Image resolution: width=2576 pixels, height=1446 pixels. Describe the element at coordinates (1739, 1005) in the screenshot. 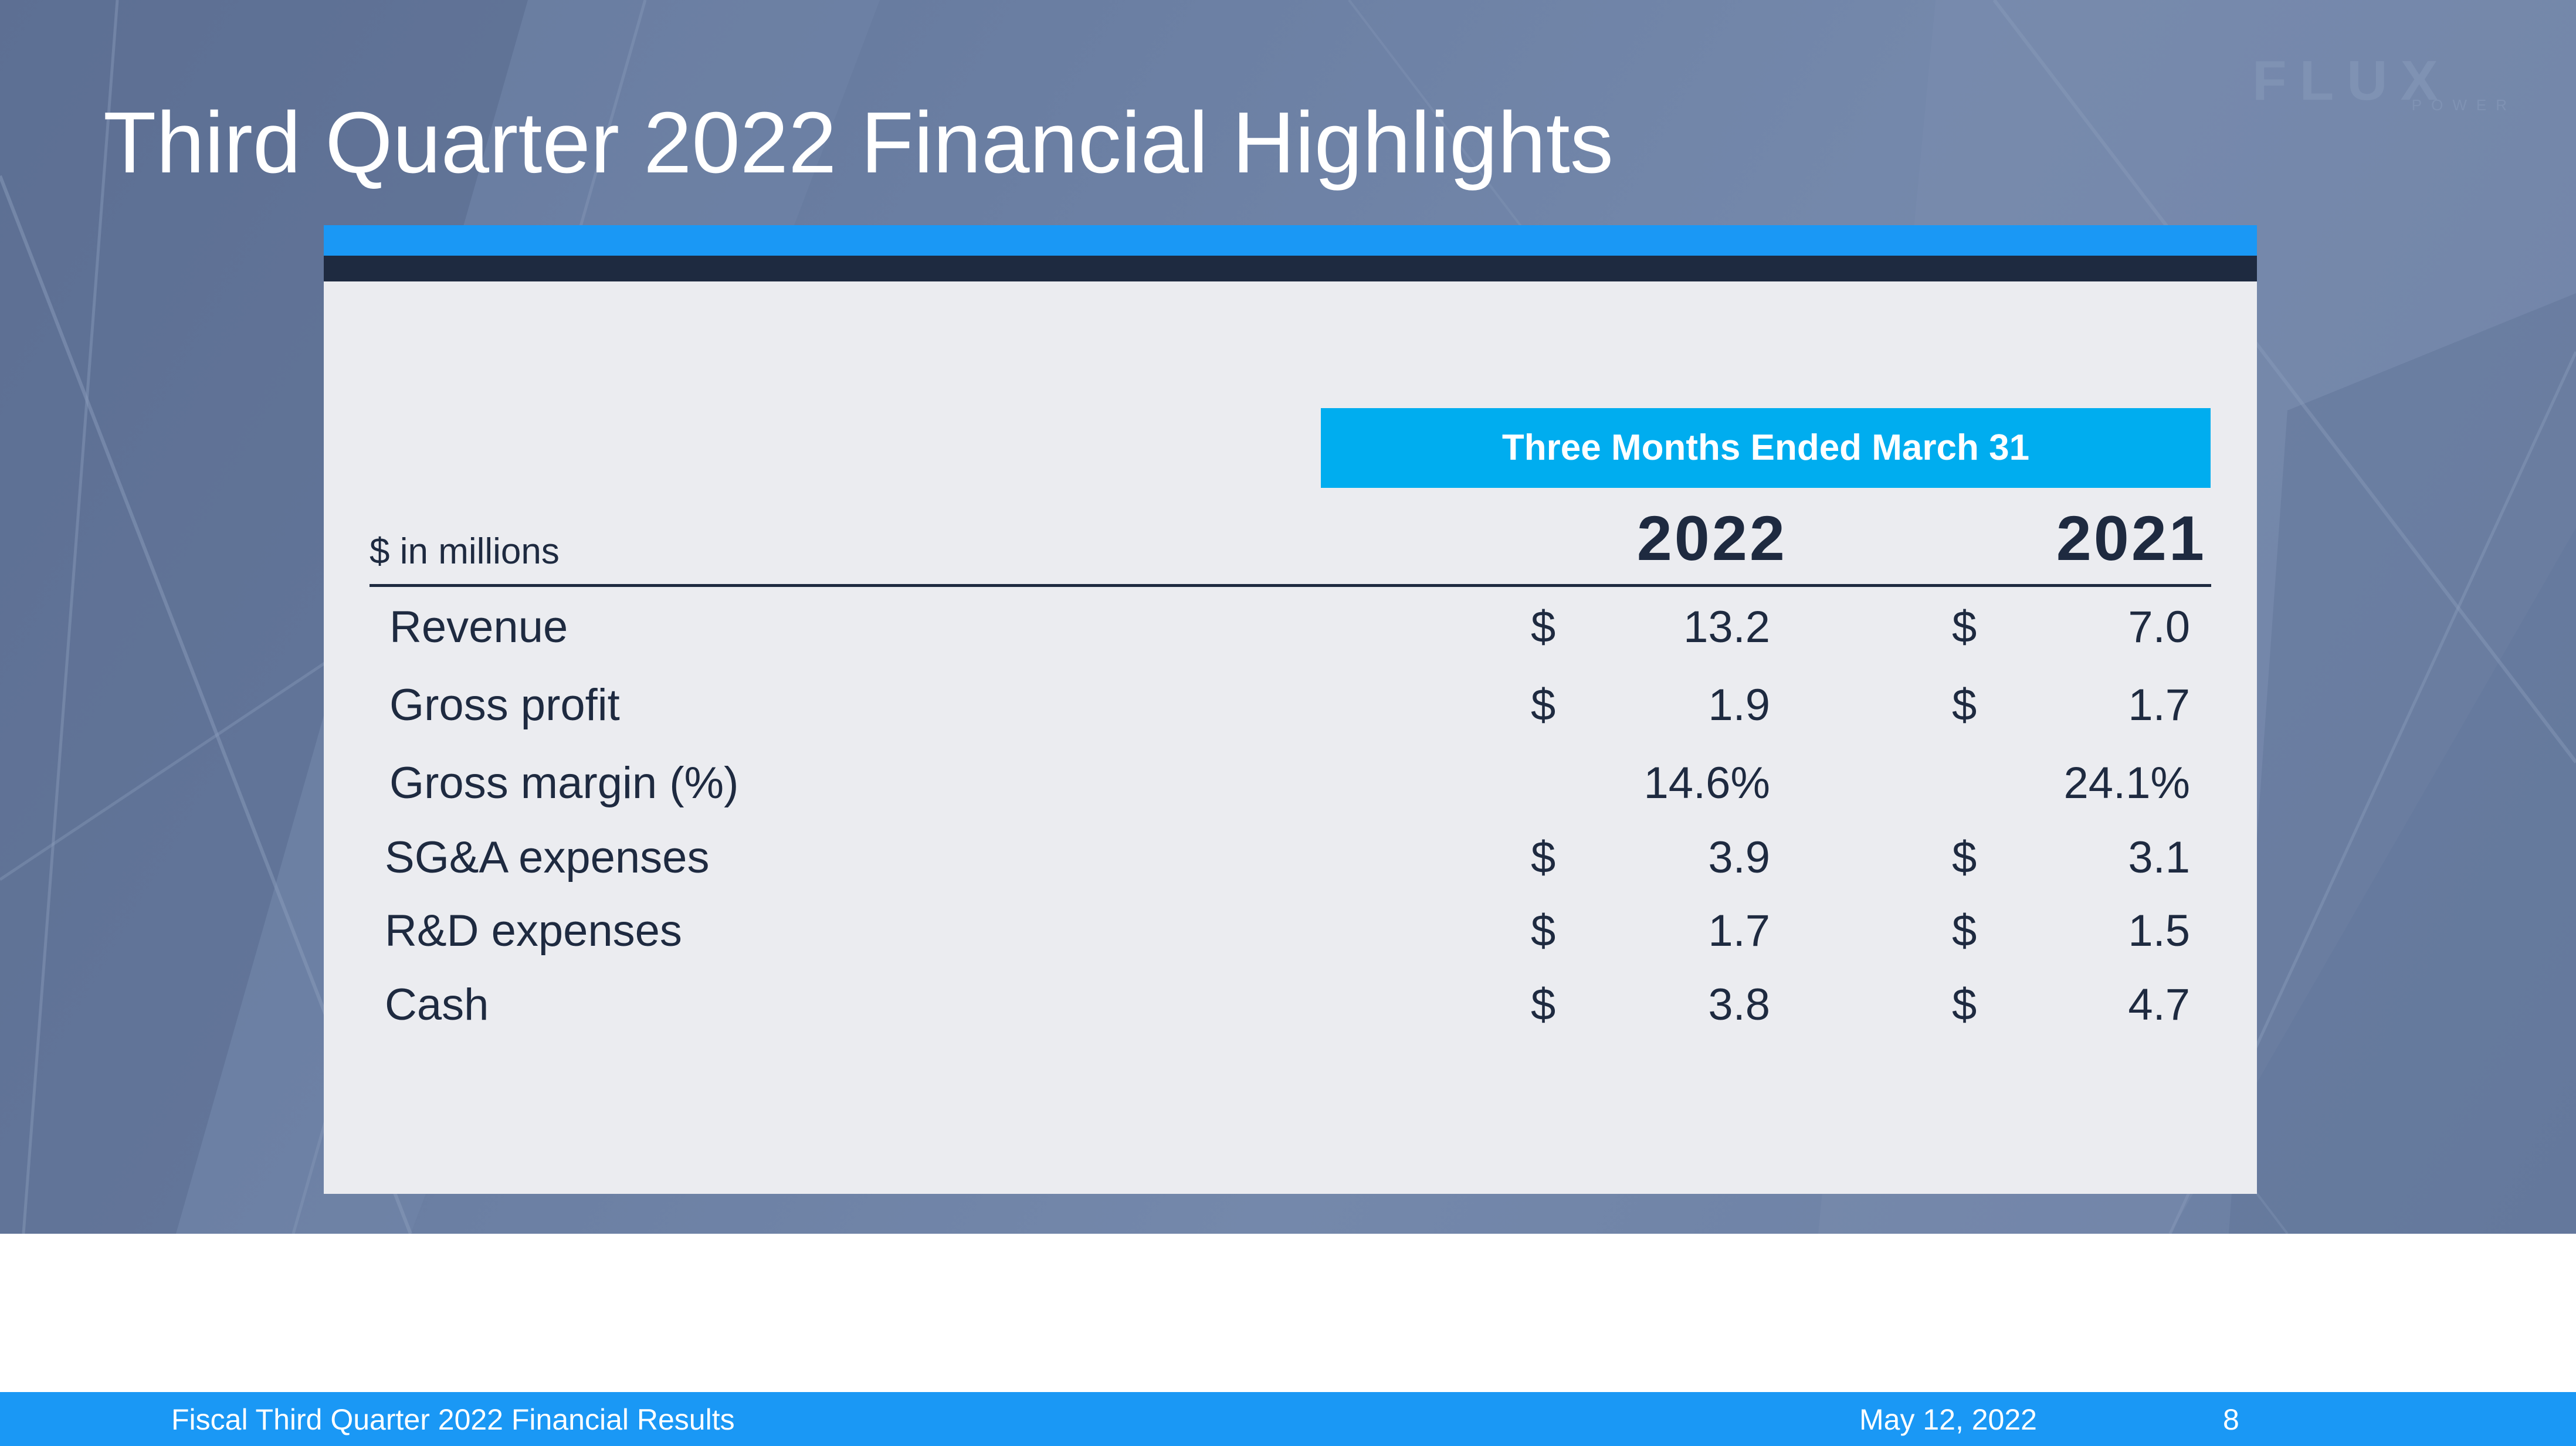

I see `value-2022: 3.8` at that location.